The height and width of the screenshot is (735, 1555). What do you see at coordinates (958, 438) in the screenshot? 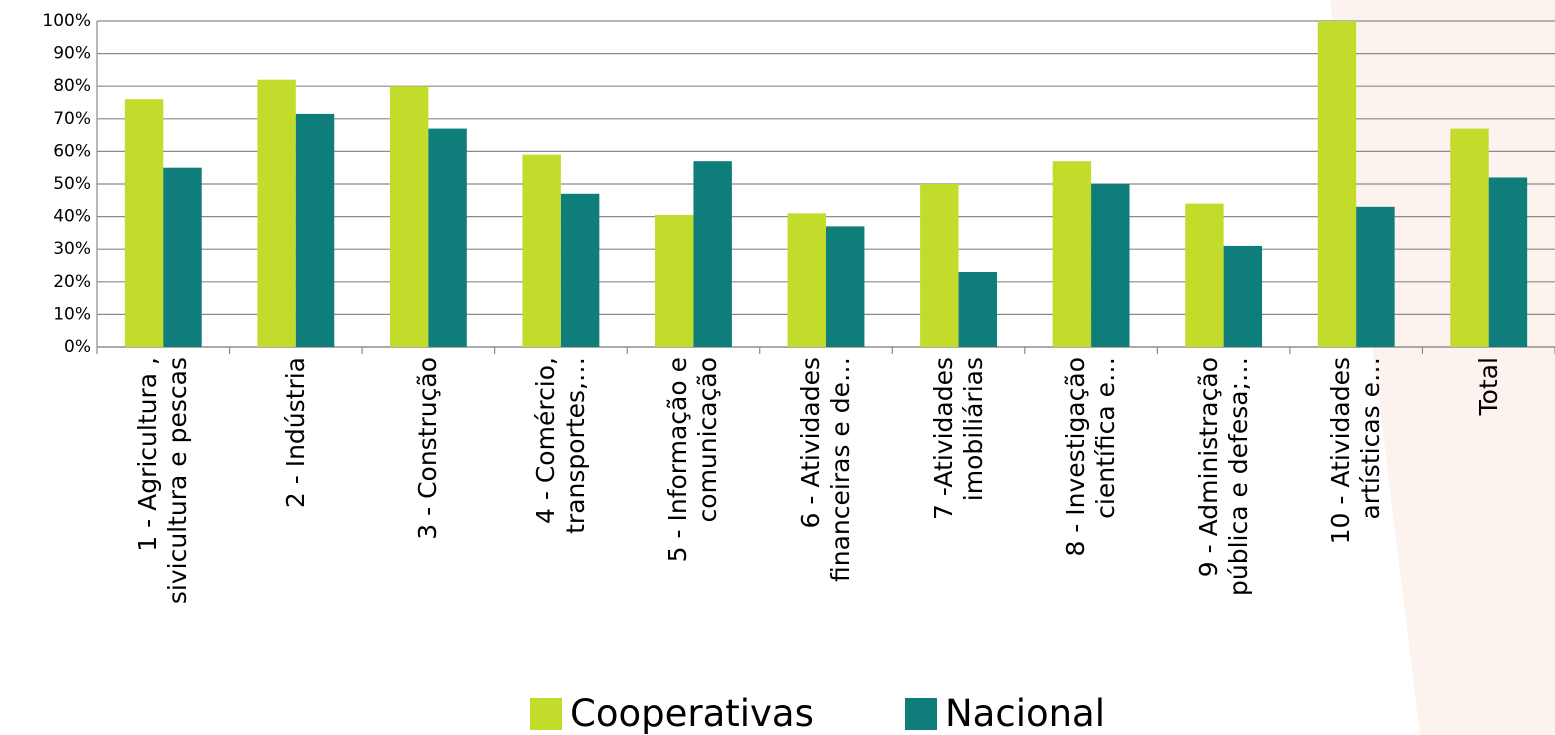
I see `x-tick-label: 7 -Atividades imobiliárias` at bounding box center [958, 438].